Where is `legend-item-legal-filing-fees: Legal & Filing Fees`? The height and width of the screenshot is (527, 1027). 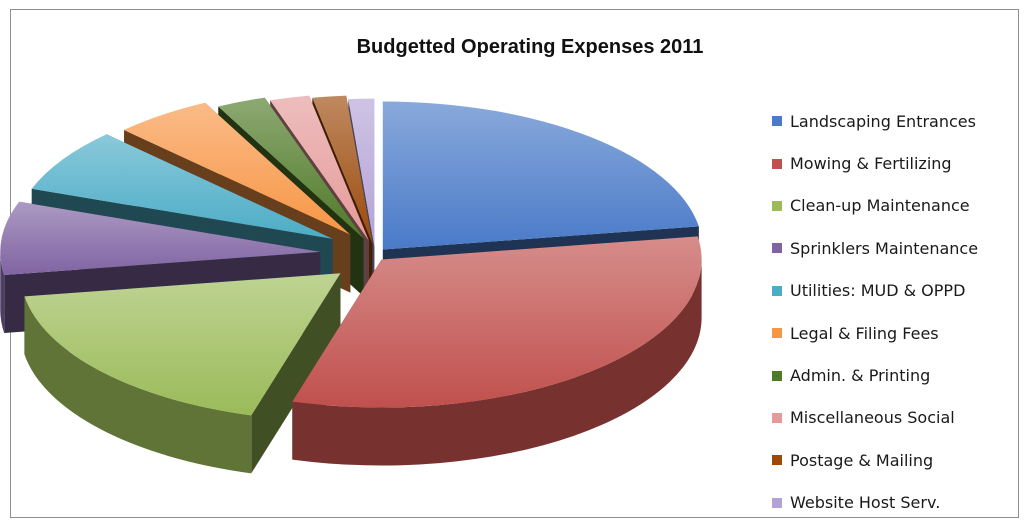
legend-item-legal-filing-fees: Legal & Filing Fees is located at coordinates (897, 333).